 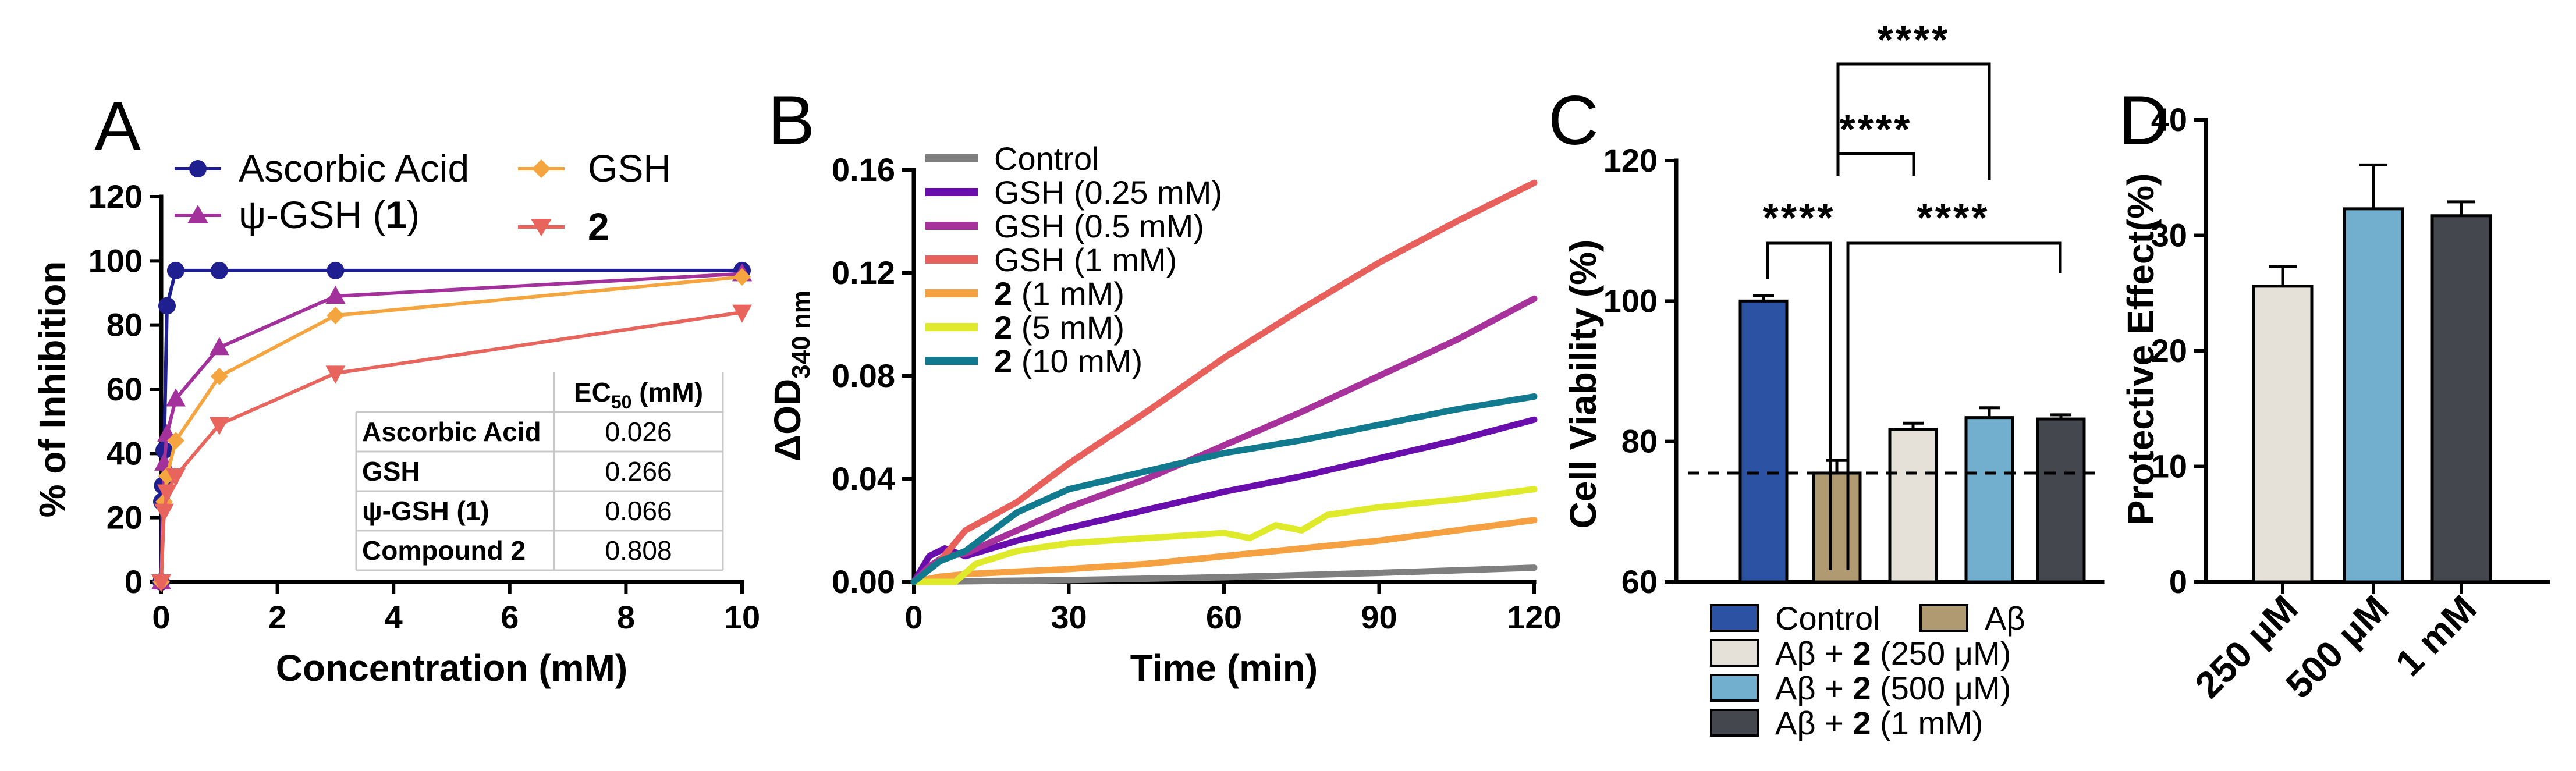 I want to click on b-legend-label: 2 (5 mM), so click(x=1059, y=327).